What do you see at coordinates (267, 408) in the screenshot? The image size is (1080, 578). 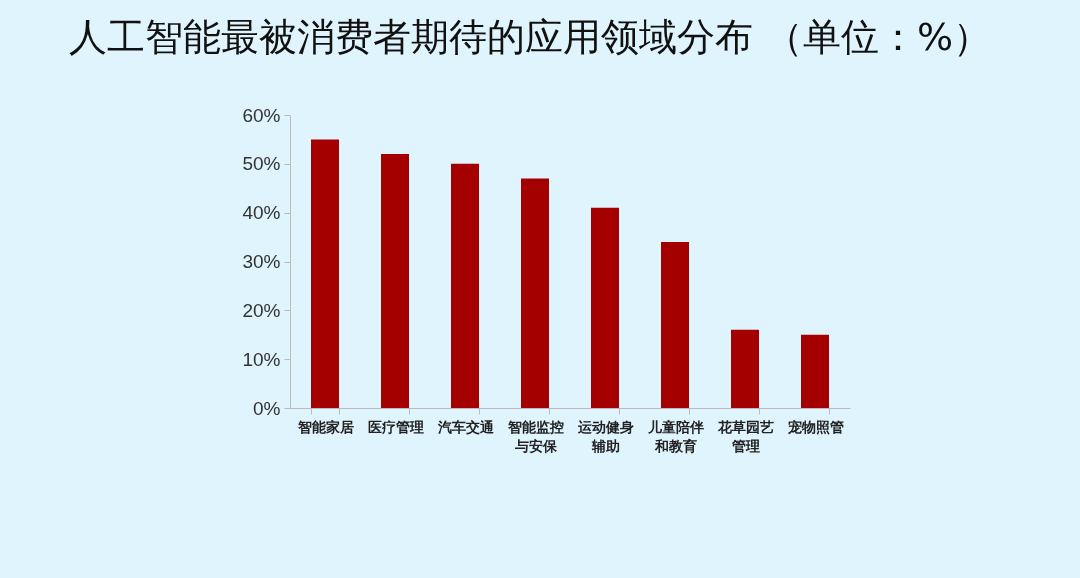 I see `y-tick-label: 0%` at bounding box center [267, 408].